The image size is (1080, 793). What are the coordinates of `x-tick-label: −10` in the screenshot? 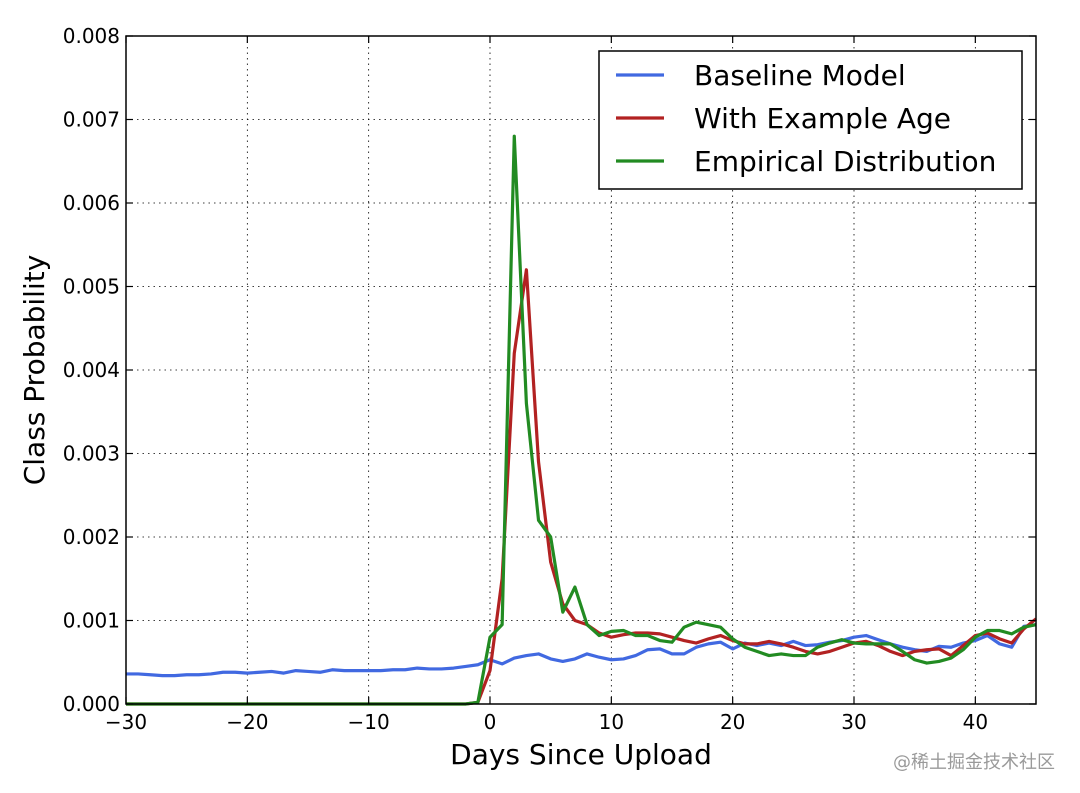 It's located at (369, 722).